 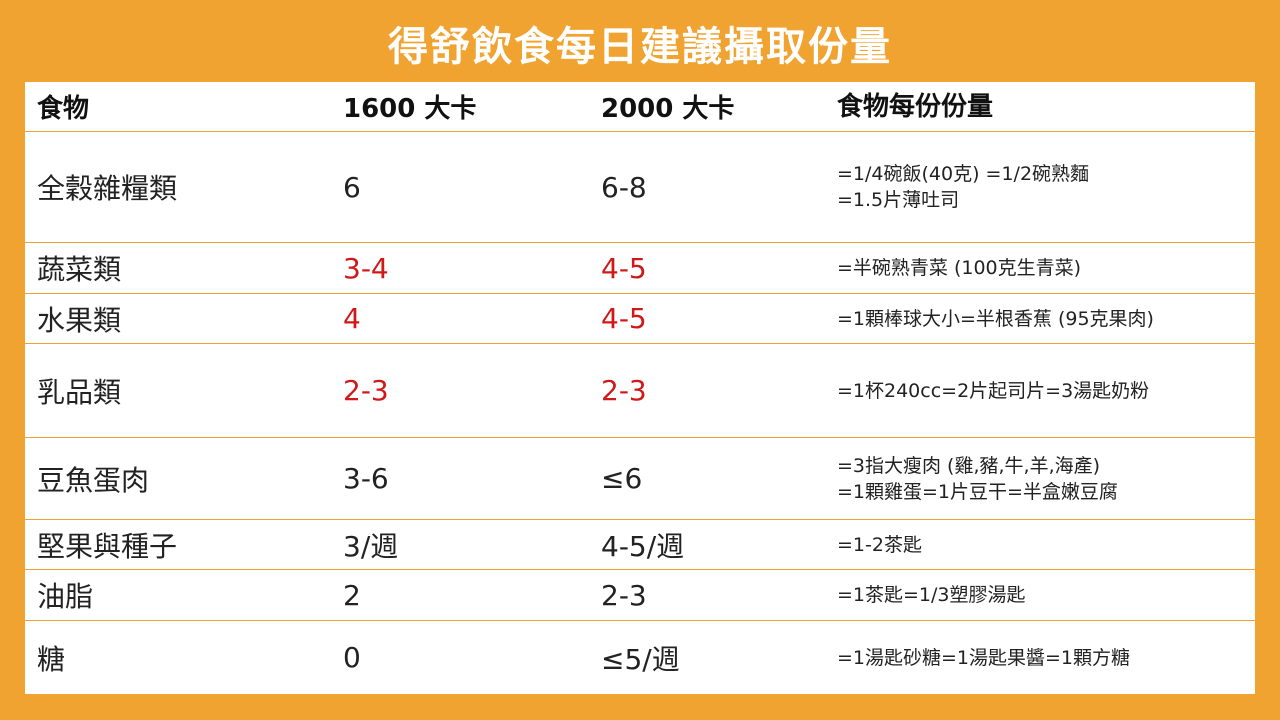 What do you see at coordinates (643, 546) in the screenshot?
I see `servings-2000: 4-5/週` at bounding box center [643, 546].